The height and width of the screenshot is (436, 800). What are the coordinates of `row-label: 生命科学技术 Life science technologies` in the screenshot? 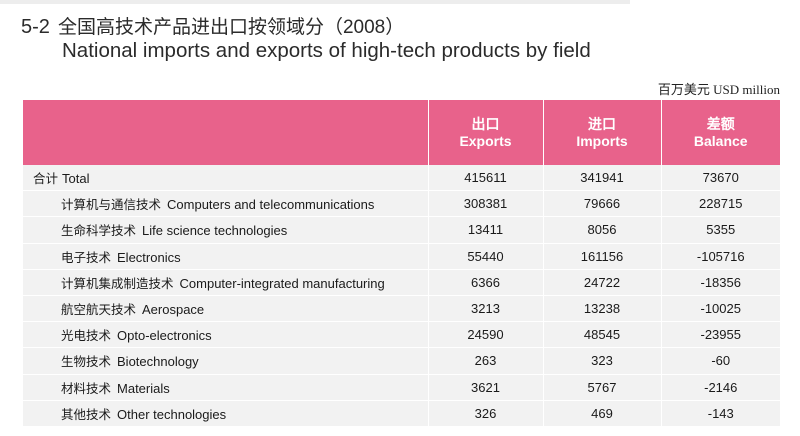 It's located at (226, 230).